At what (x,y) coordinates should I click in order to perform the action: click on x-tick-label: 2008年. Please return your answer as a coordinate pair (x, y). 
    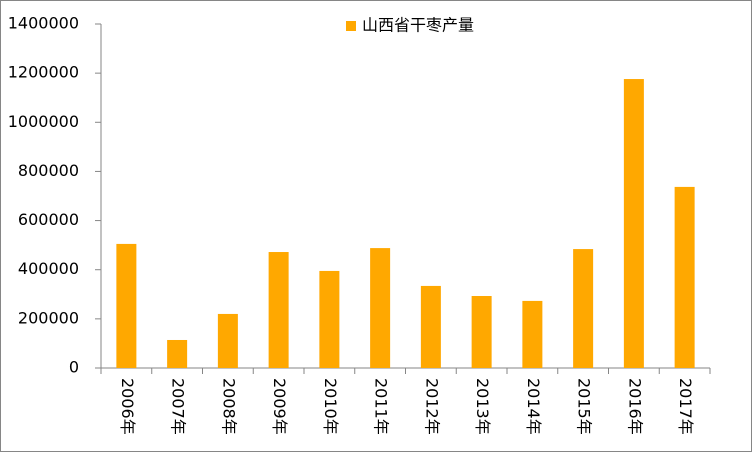
    Looking at the image, I should click on (228, 406).